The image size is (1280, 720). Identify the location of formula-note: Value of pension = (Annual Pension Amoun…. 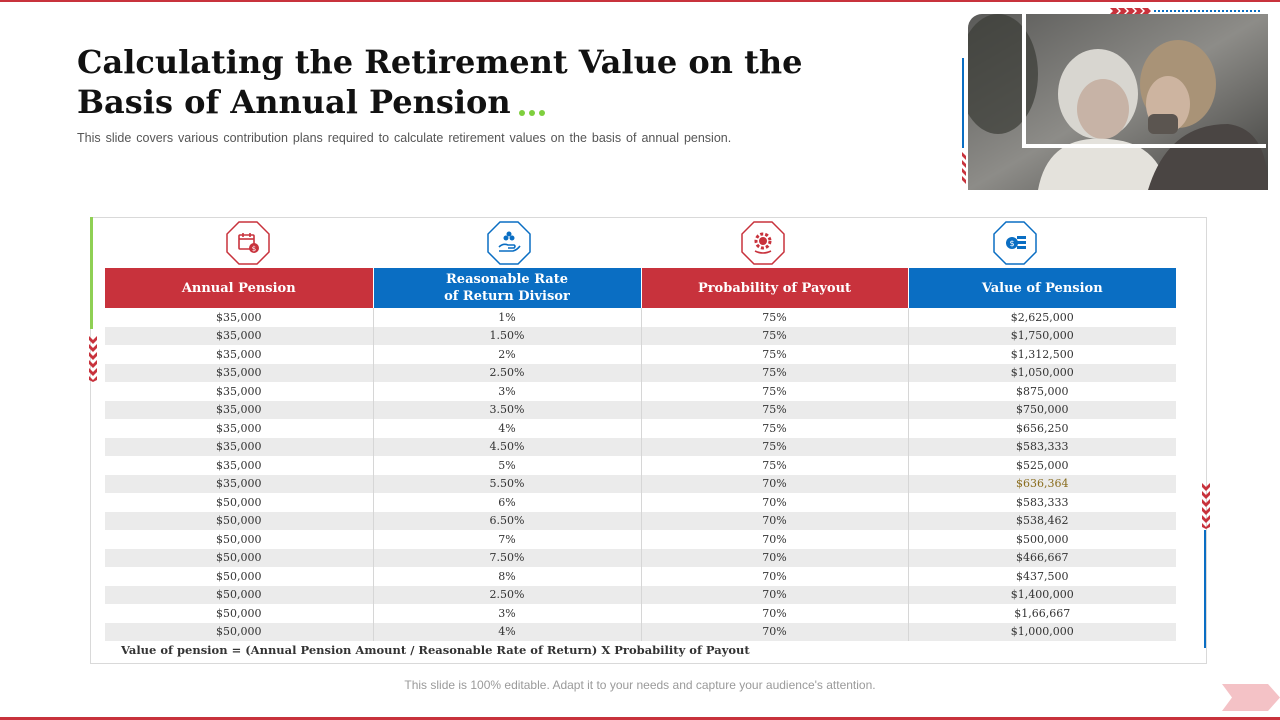
(435, 650).